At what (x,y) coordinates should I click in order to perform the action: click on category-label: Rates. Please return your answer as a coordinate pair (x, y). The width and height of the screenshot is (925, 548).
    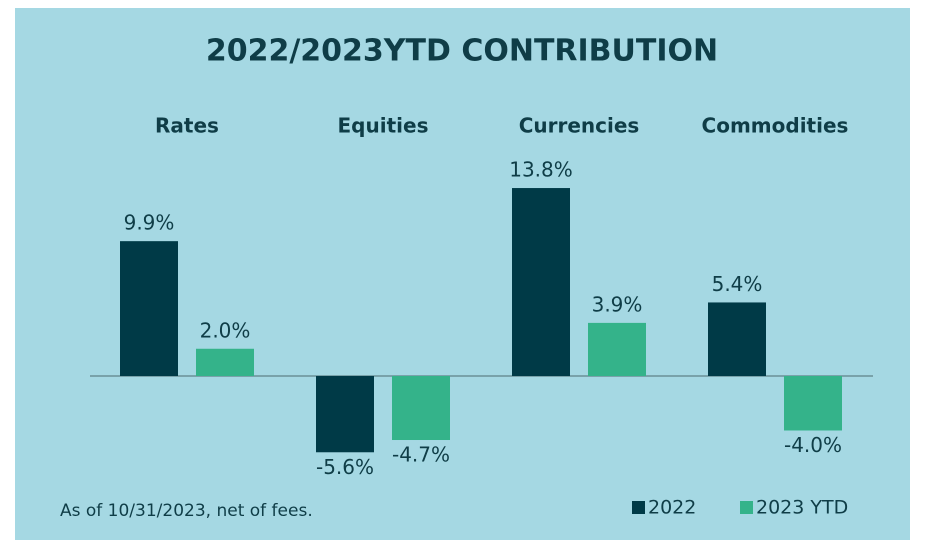
    Looking at the image, I should click on (187, 126).